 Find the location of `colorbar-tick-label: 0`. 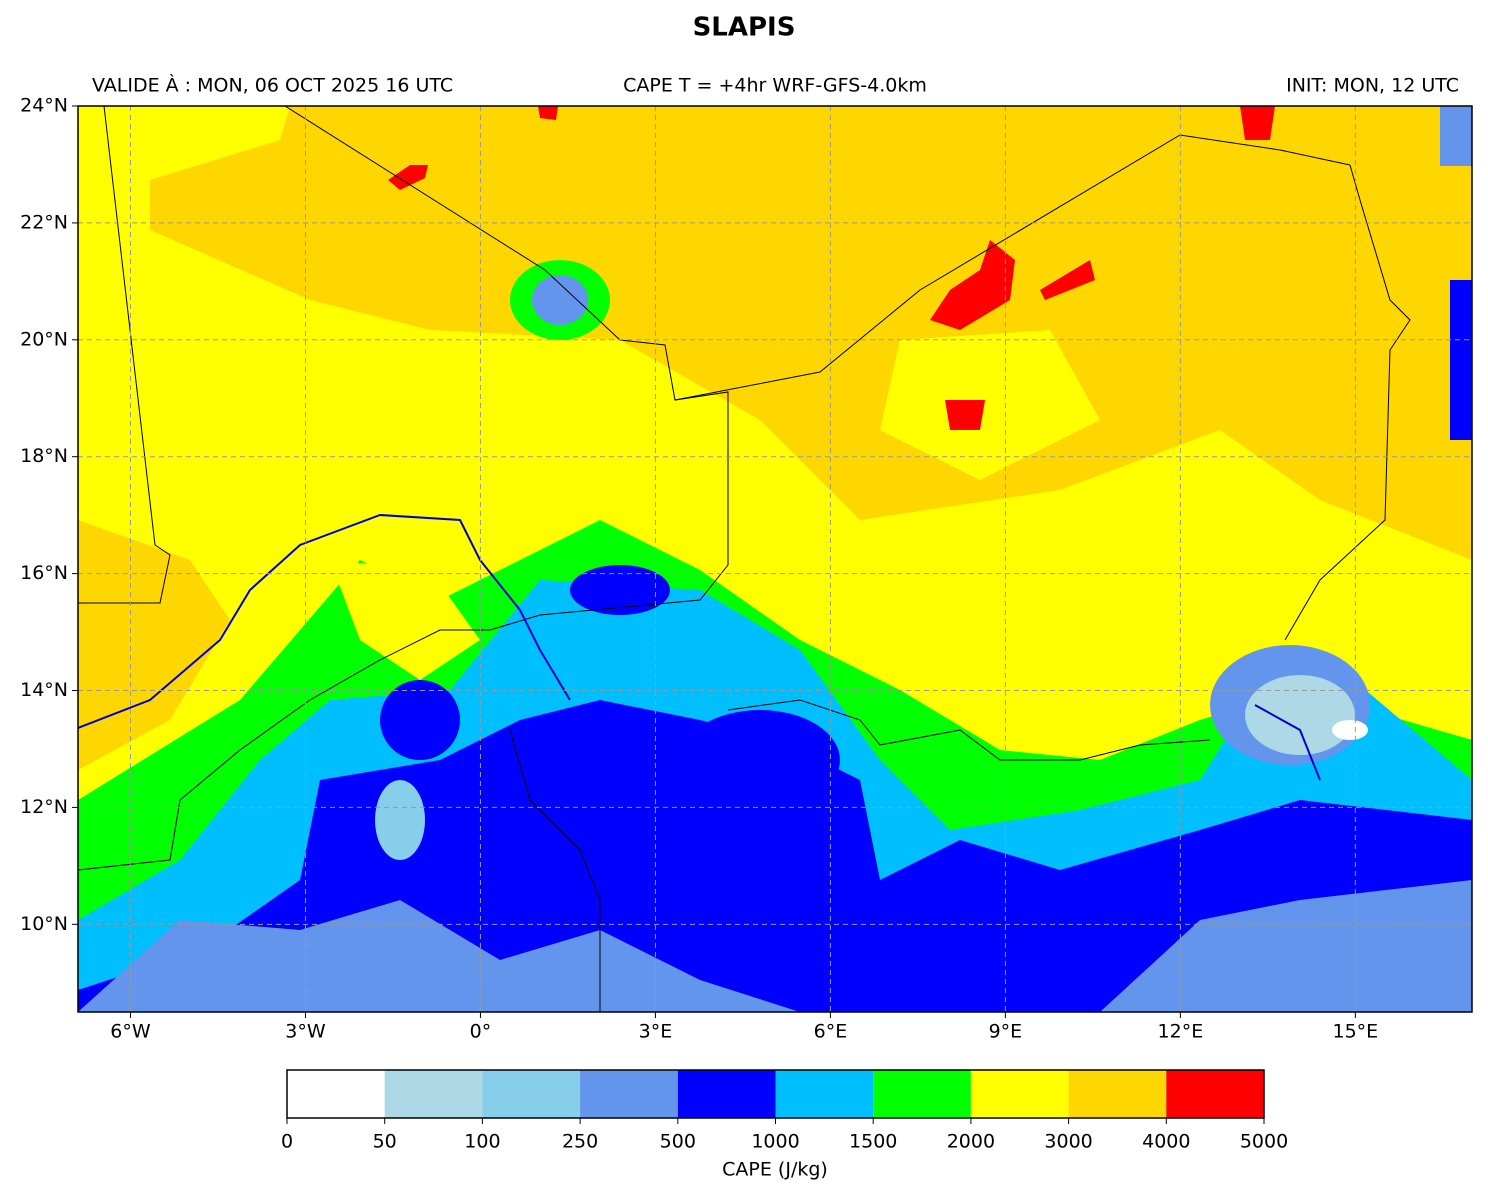

colorbar-tick-label: 0 is located at coordinates (287, 1142).